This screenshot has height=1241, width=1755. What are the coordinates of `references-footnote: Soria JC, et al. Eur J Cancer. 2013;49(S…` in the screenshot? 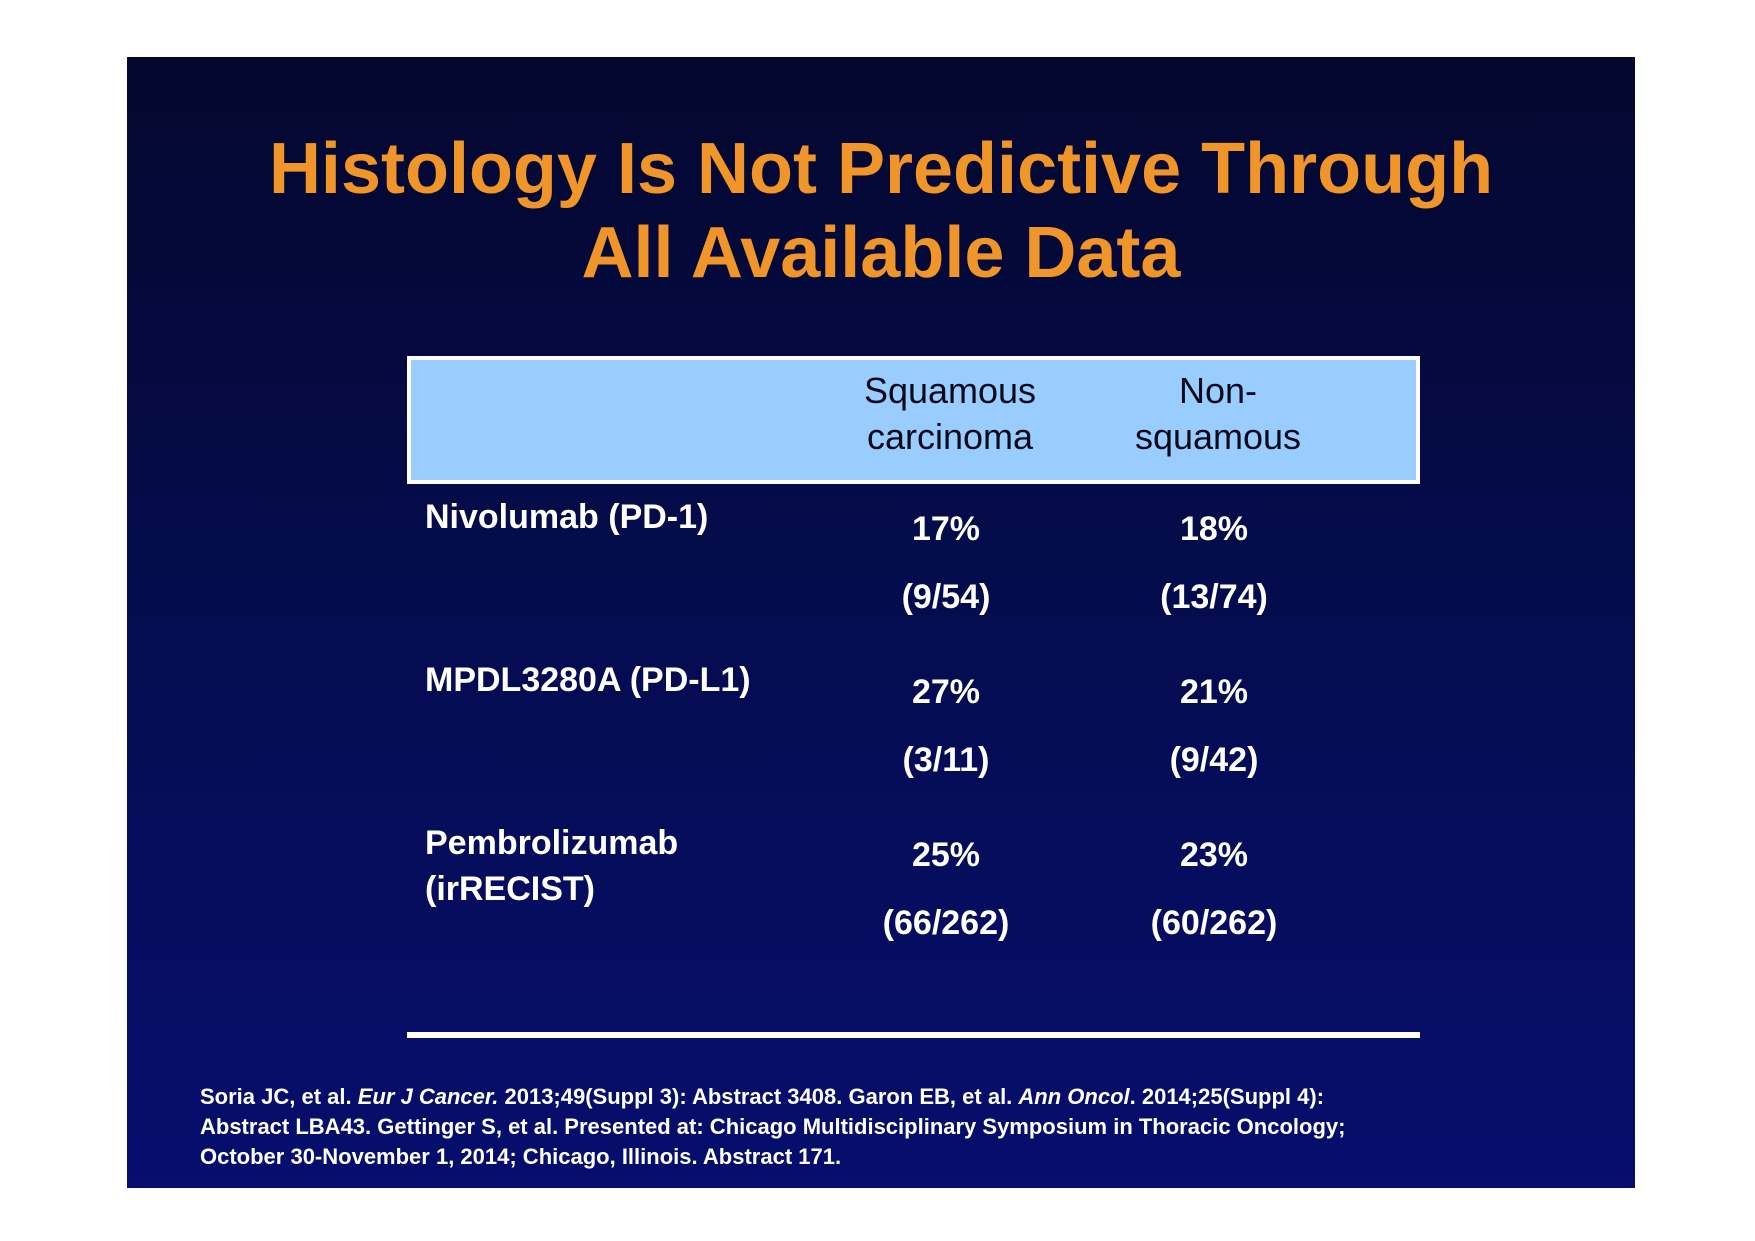 It's located at (880, 1127).